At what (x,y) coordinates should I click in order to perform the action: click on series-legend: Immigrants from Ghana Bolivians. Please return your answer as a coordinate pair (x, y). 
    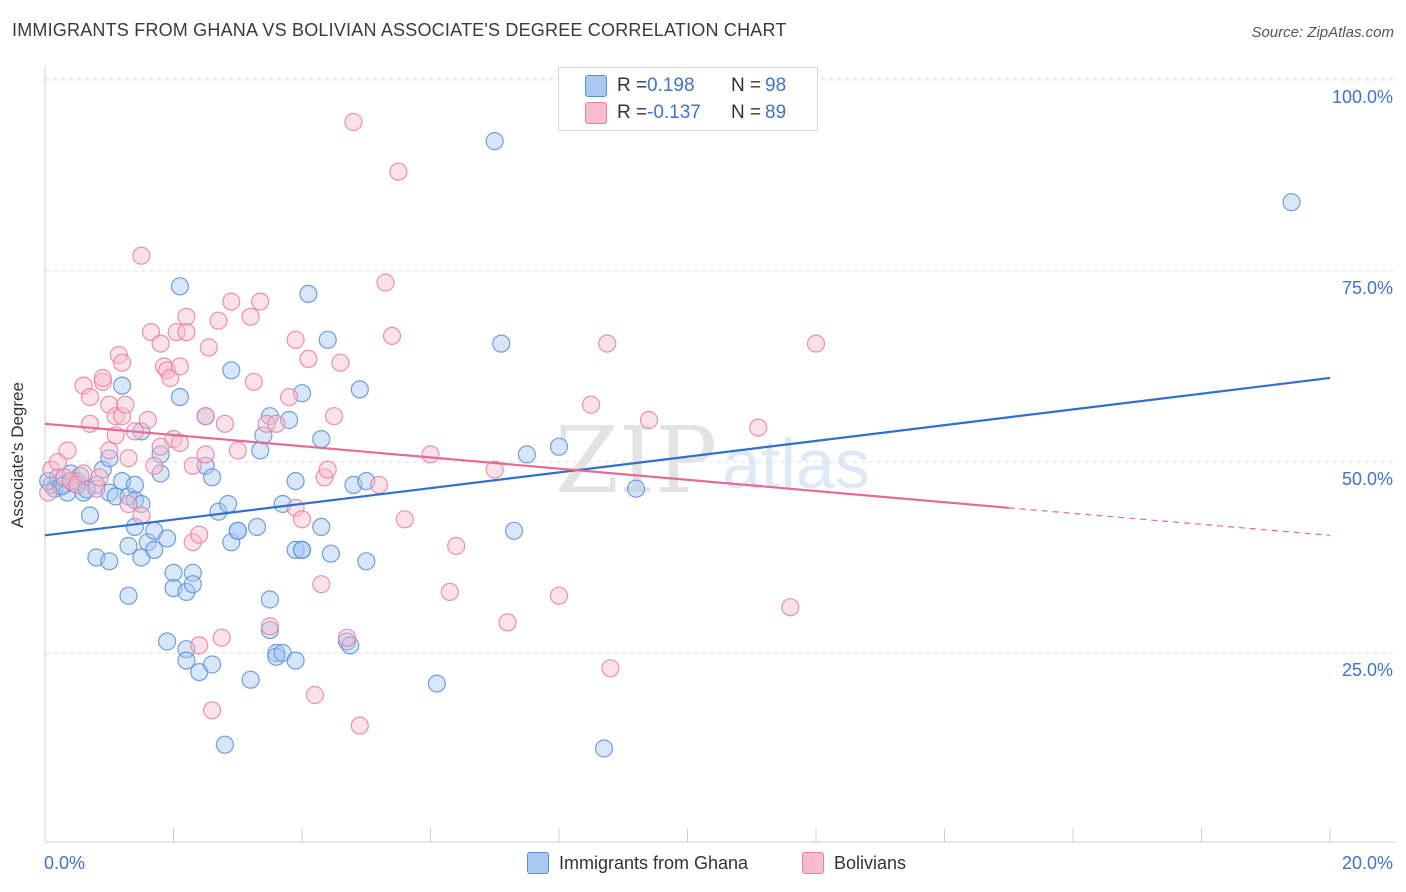
    Looking at the image, I should click on (703, 865).